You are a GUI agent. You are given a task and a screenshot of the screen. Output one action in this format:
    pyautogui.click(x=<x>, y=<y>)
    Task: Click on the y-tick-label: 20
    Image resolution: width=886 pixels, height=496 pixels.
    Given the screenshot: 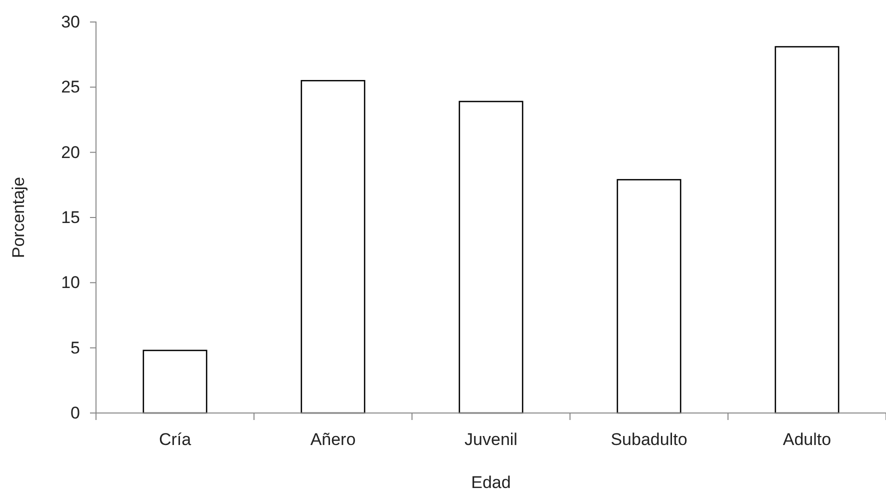 What is the action you would take?
    pyautogui.click(x=70, y=152)
    